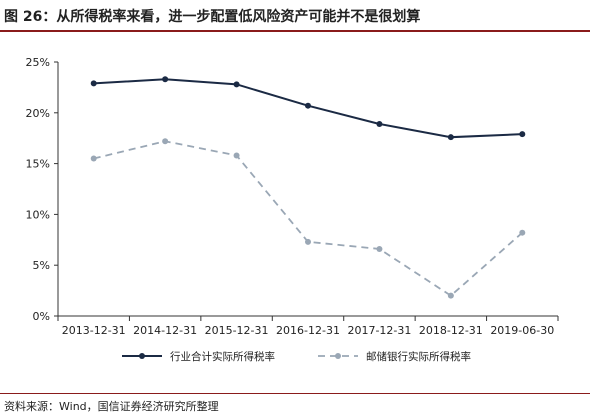 Image resolution: width=590 pixels, height=417 pixels. What do you see at coordinates (41, 265) in the screenshot?
I see `y-tick-label: 5%` at bounding box center [41, 265].